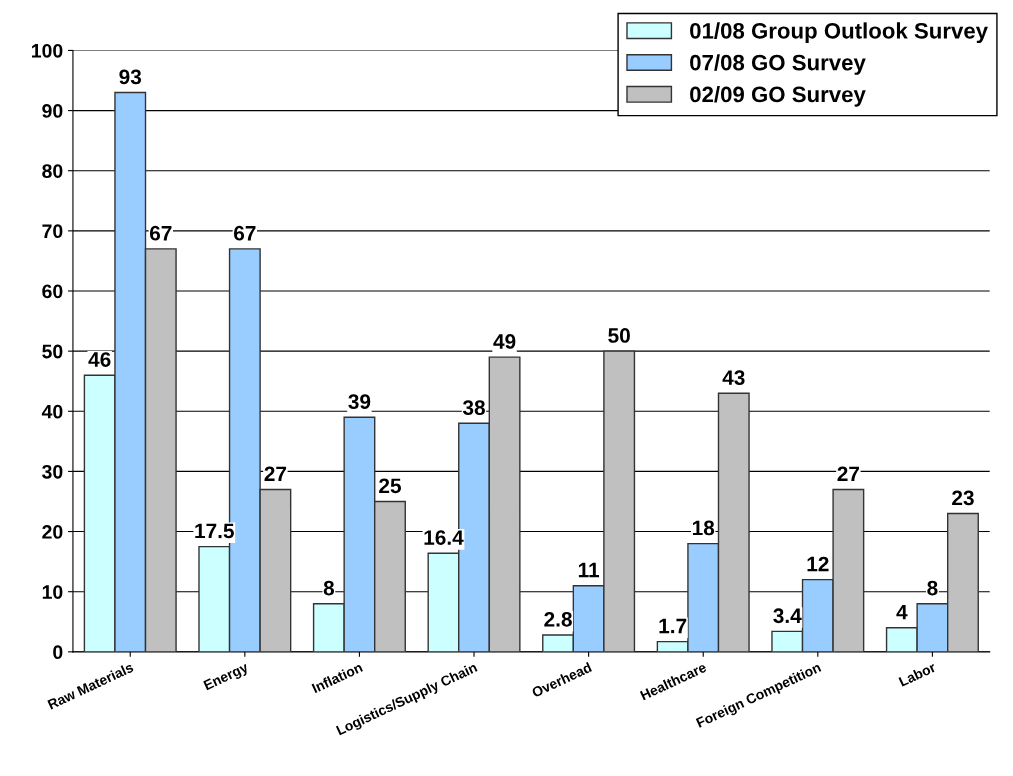  What do you see at coordinates (778, 96) in the screenshot?
I see `legend-label: 02/09 GO Survey` at bounding box center [778, 96].